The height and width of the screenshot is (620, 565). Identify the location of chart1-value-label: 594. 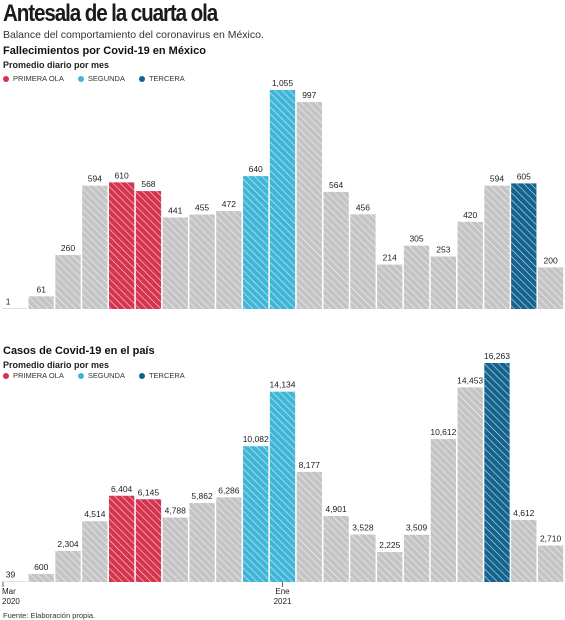
(497, 179).